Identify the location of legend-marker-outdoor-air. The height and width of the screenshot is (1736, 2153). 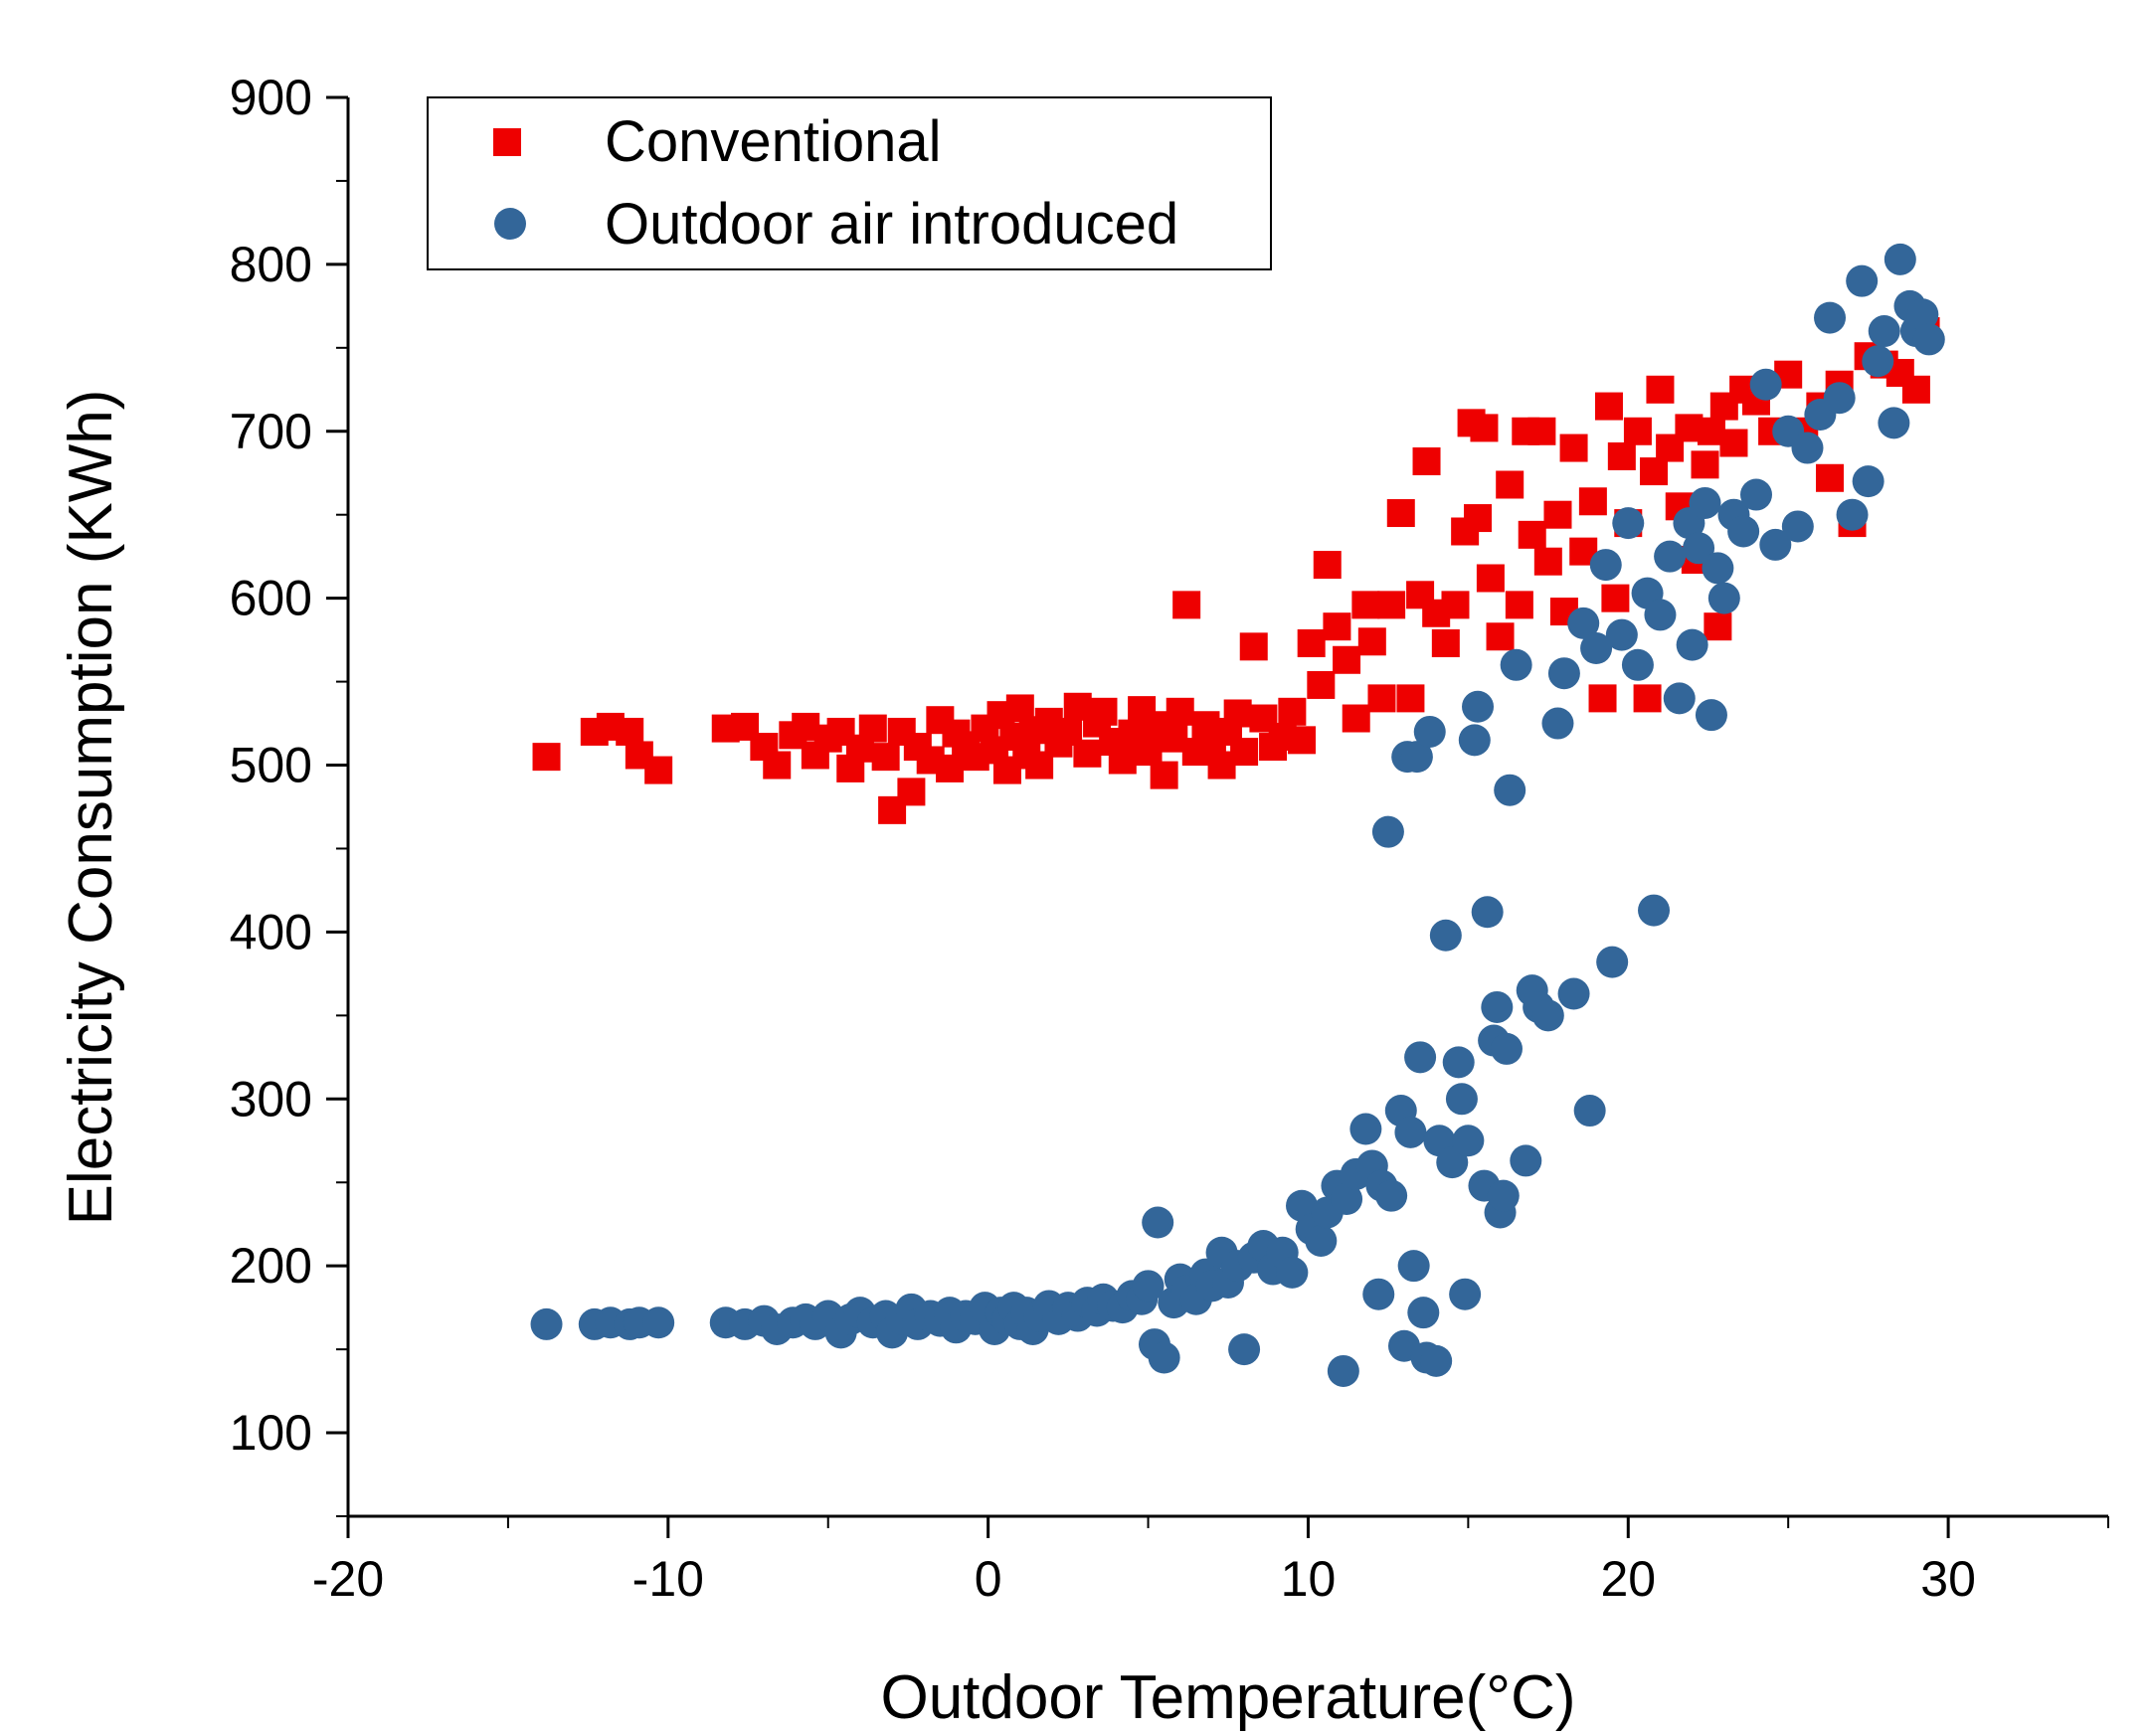
(510, 224).